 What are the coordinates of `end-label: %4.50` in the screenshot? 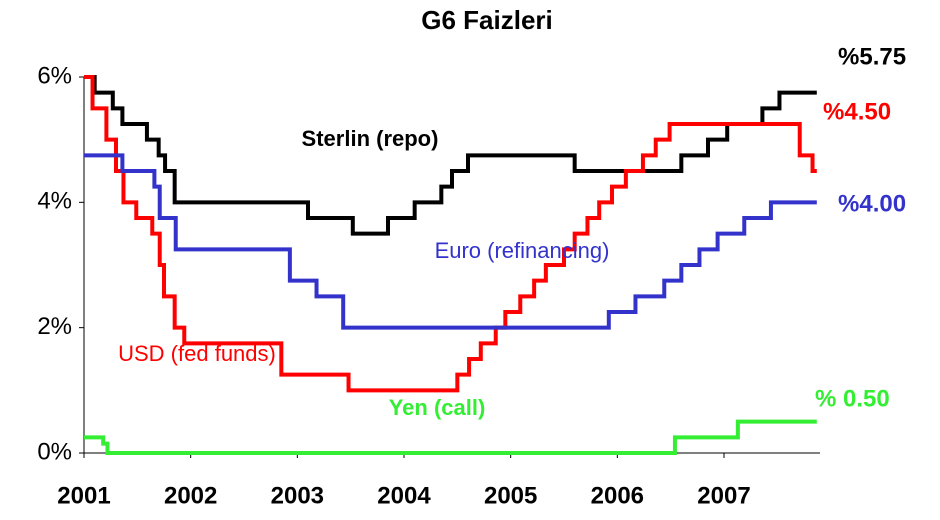 It's located at (857, 111).